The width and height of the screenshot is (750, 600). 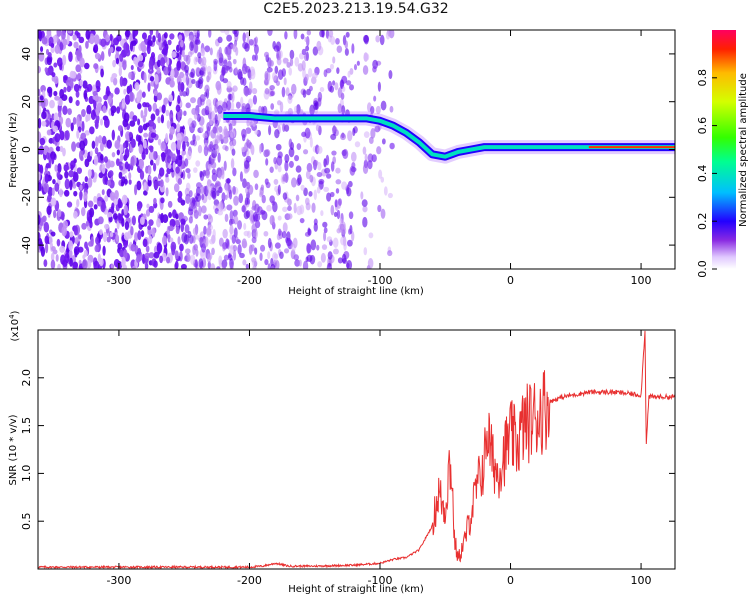 What do you see at coordinates (743, 150) in the screenshot?
I see `colorbar-label: Normalized spectral amplitude` at bounding box center [743, 150].